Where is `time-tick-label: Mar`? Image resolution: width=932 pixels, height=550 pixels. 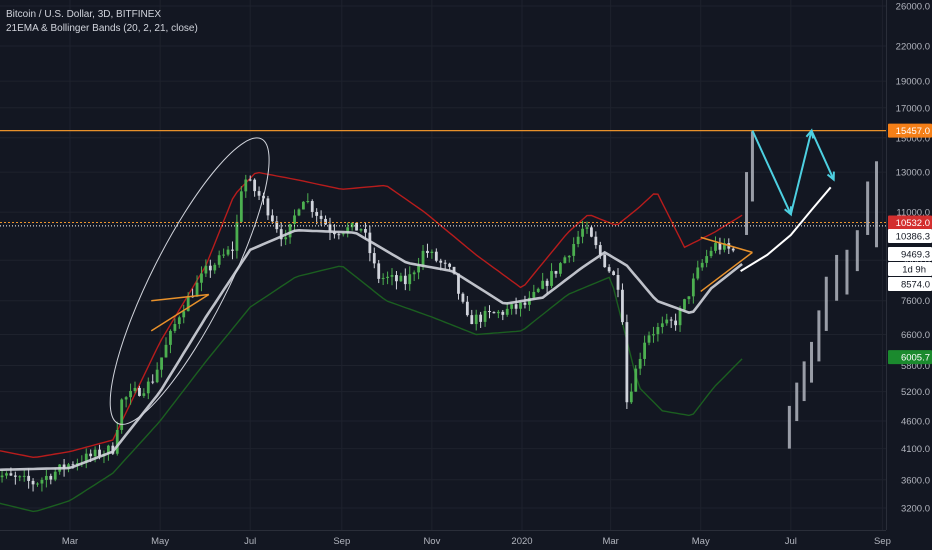 time-tick-label: Mar is located at coordinates (610, 541).